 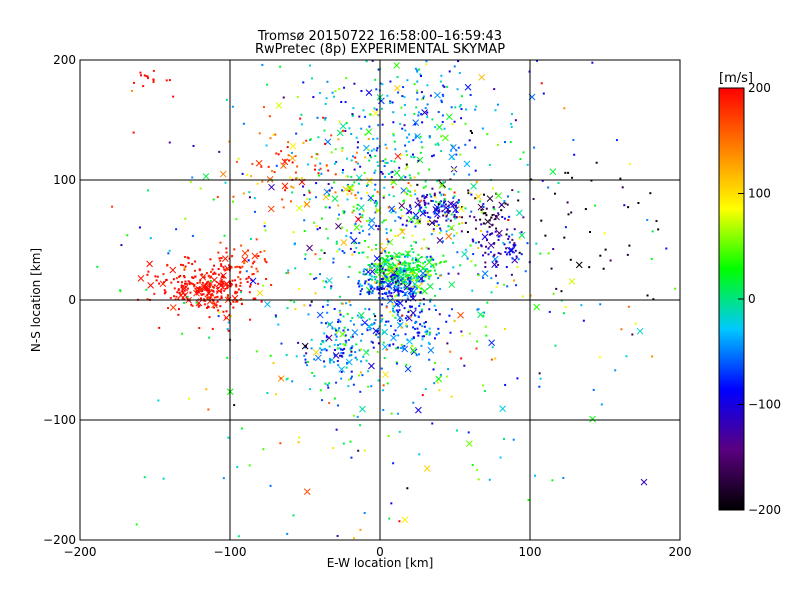 I want to click on colorbar-tick-label: 200, so click(x=759, y=88).